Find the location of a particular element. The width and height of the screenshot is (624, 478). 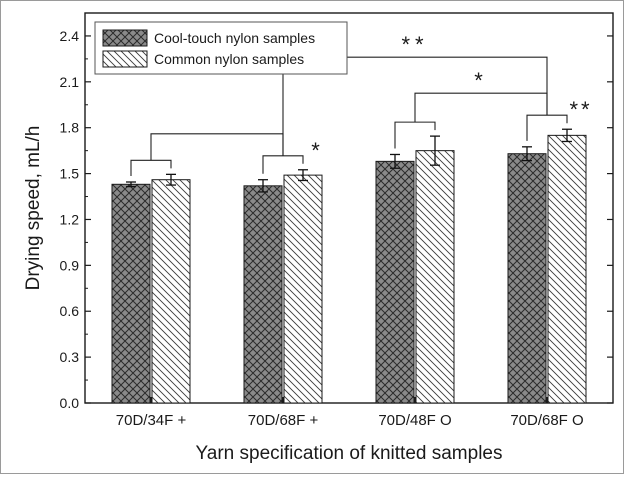

pair-significance-star: ** is located at coordinates (580, 109).